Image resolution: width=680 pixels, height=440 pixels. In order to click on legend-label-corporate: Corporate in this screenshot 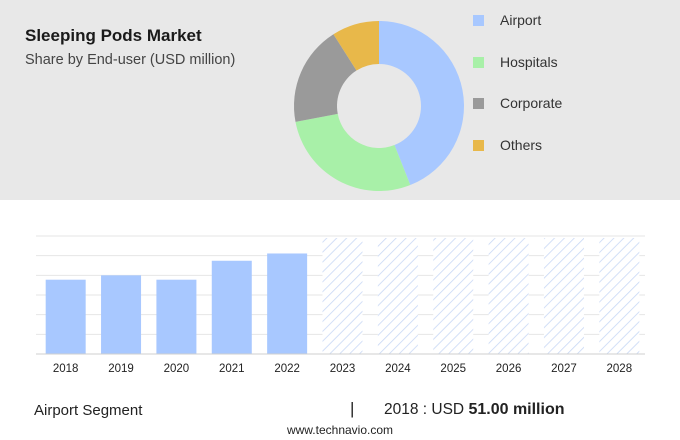, I will do `click(531, 103)`.